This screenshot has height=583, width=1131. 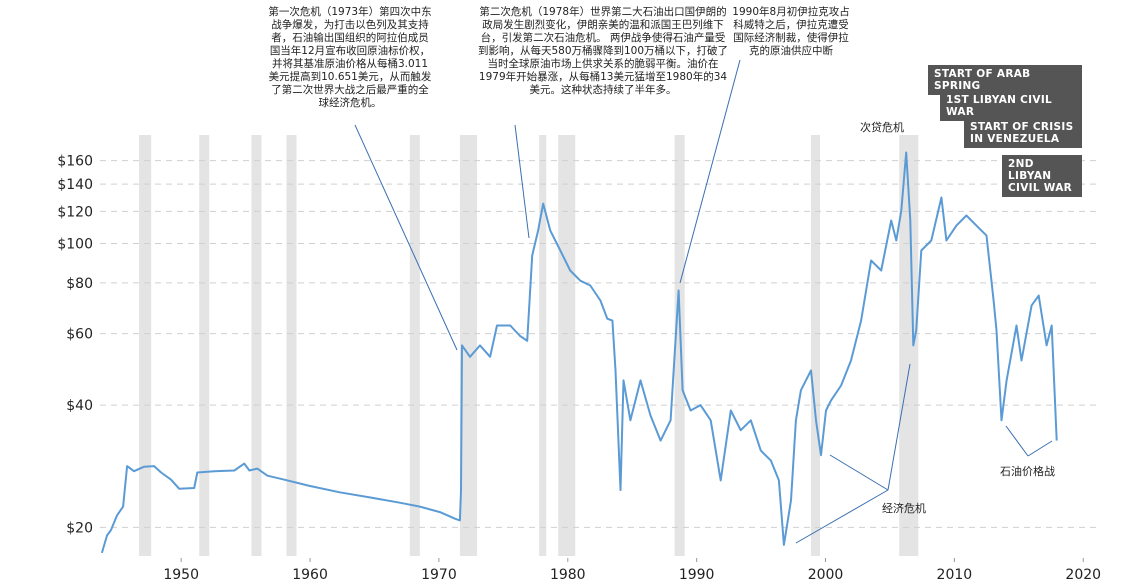 I want to click on x-tick-label: 1990, so click(x=697, y=575).